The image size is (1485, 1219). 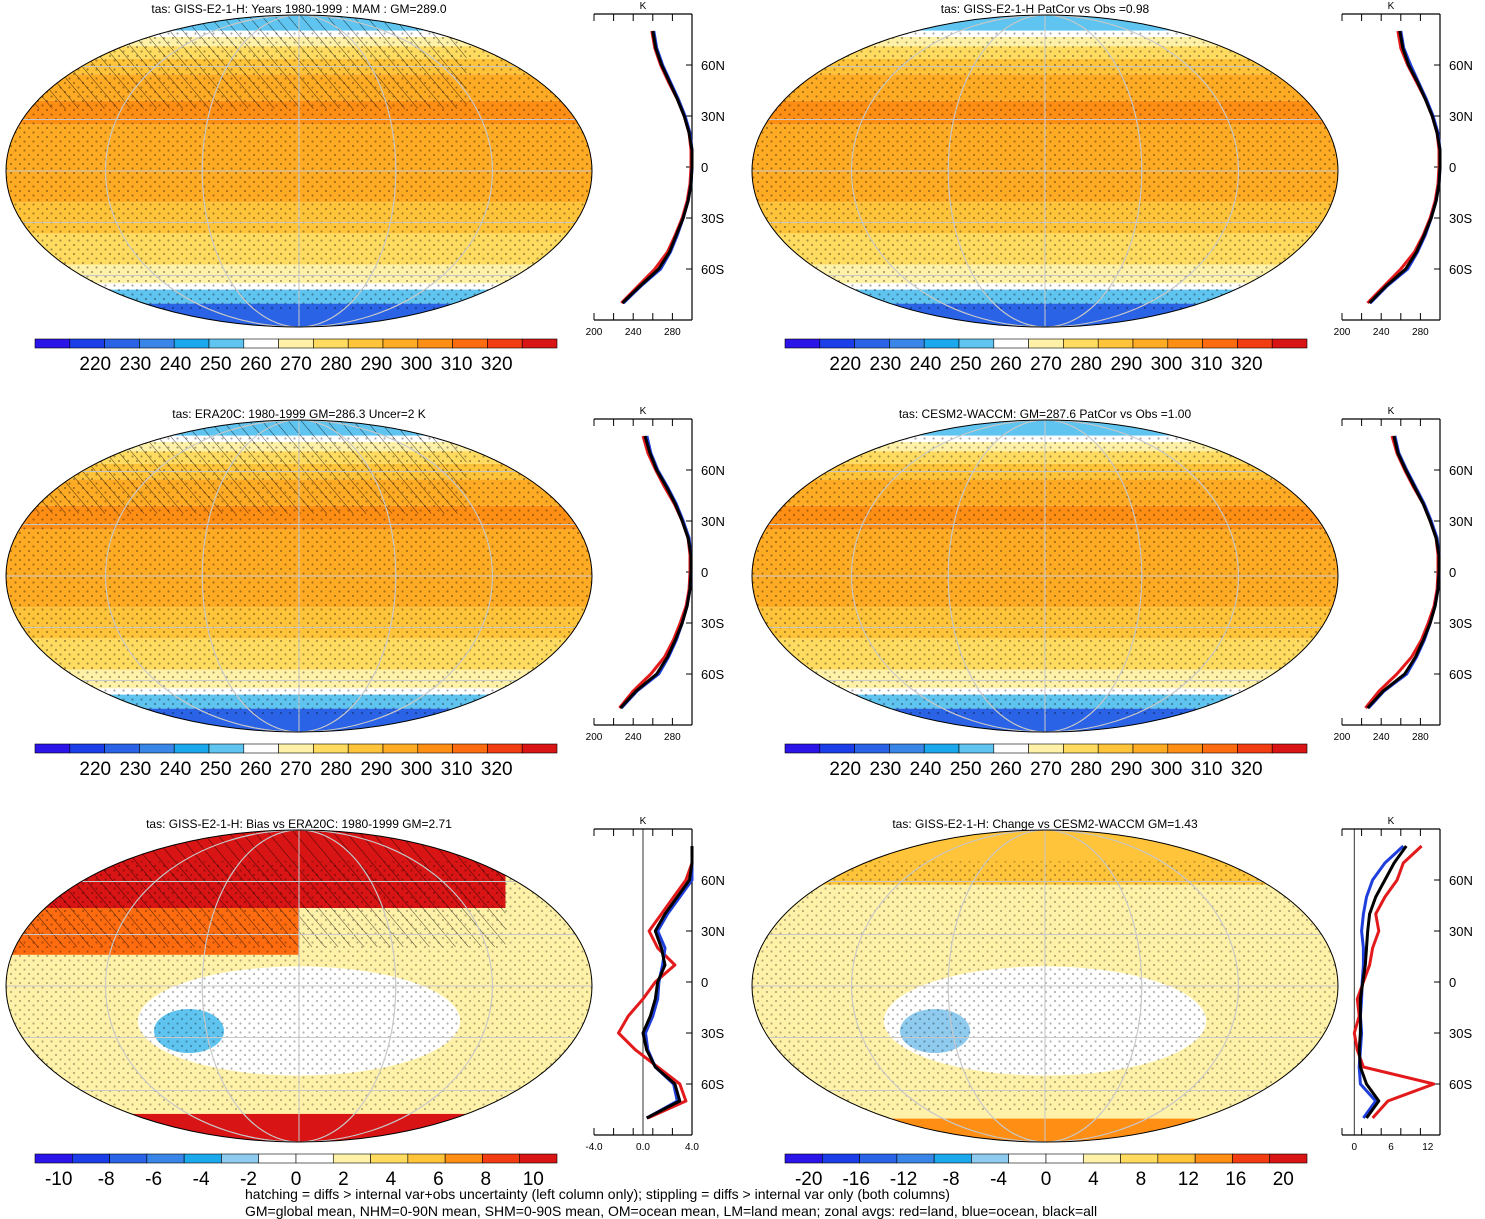 What do you see at coordinates (1126, 364) in the screenshot?
I see `colorbar-tick-label: 290` at bounding box center [1126, 364].